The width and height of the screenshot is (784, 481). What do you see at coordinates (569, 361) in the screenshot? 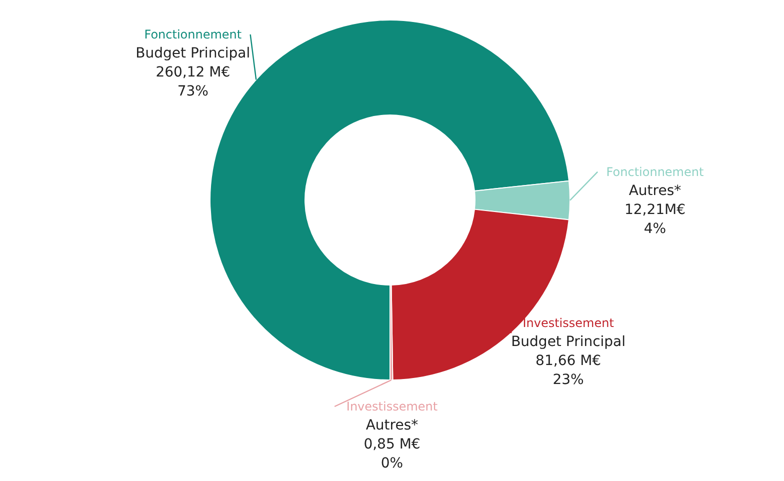
I see `data-label: 81,66 M€` at bounding box center [569, 361].